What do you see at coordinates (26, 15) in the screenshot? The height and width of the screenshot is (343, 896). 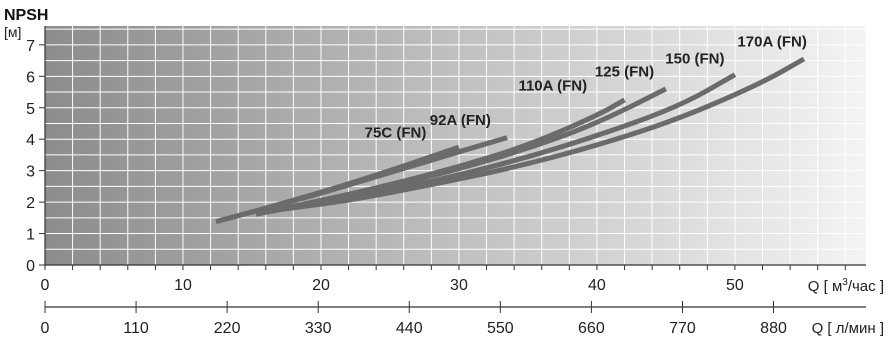 I see `chart-title: NPSH` at bounding box center [26, 15].